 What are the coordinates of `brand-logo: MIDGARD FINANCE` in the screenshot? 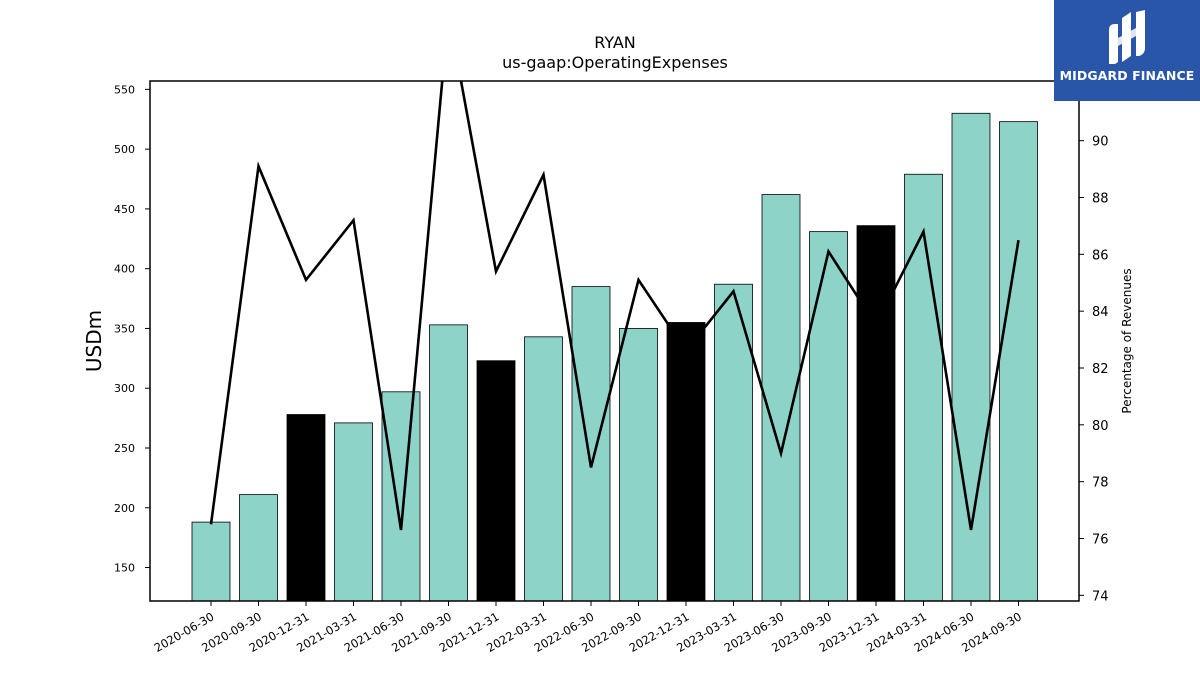 It's located at (1127, 50).